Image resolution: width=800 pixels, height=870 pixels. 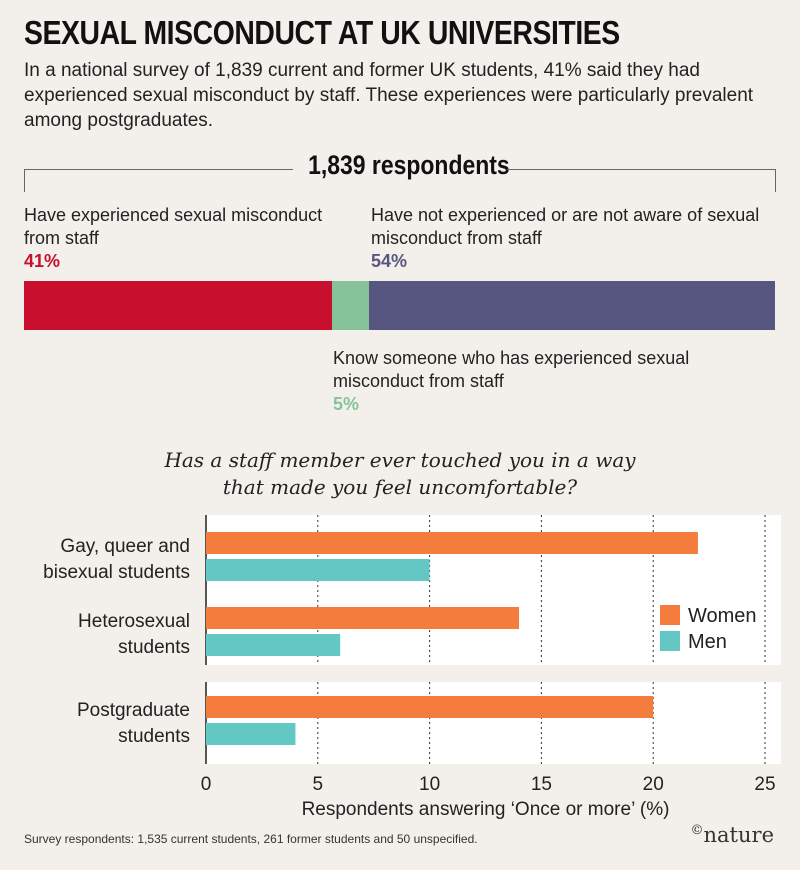 What do you see at coordinates (42, 261) in the screenshot?
I see `segment-pct-experienced: 41%` at bounding box center [42, 261].